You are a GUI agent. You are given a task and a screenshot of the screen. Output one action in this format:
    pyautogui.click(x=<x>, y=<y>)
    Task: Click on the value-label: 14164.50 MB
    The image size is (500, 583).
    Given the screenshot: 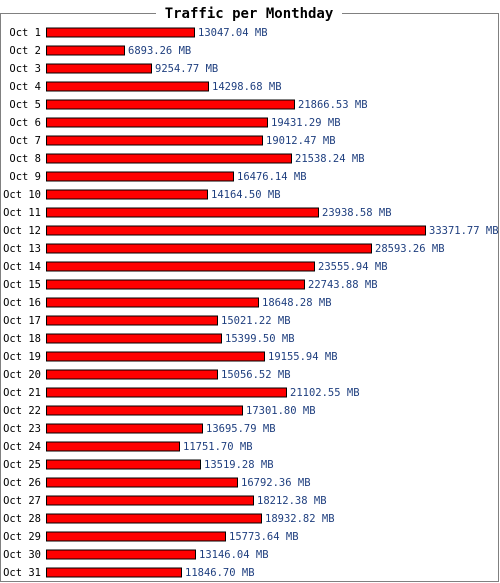 What is the action you would take?
    pyautogui.click(x=246, y=195)
    